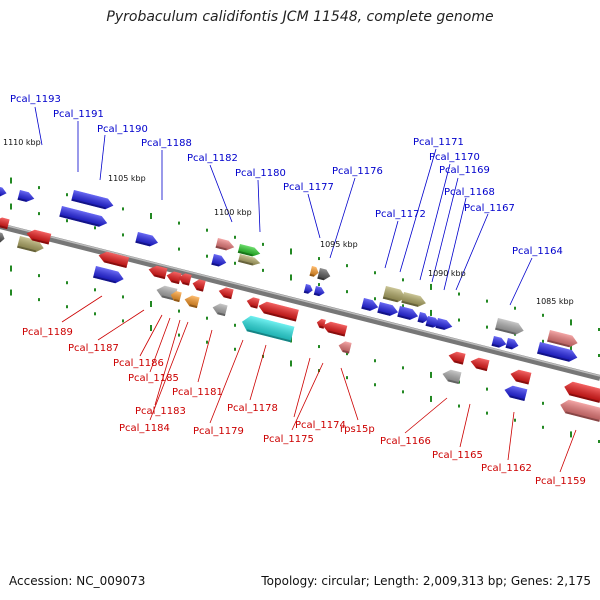 The width and height of the screenshot is (600, 600). Describe the element at coordinates (555, 301) in the screenshot. I see `tick-label-1085: 1085 kbp` at that location.